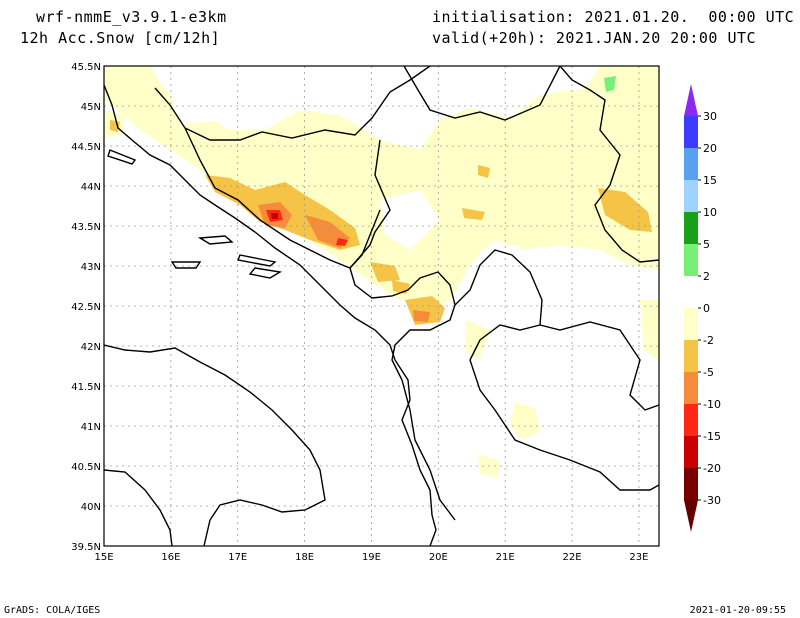 The width and height of the screenshot is (800, 618). I want to click on colorbar-label: 5, so click(706, 244).